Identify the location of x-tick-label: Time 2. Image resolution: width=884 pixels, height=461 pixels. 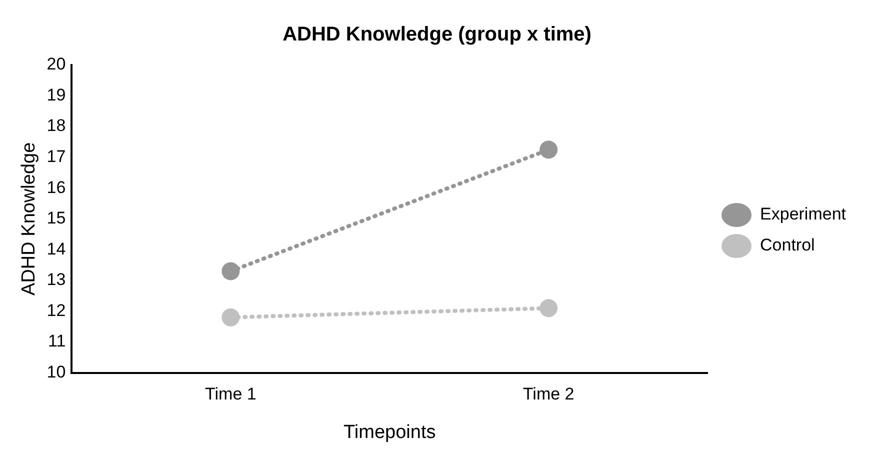
(548, 394).